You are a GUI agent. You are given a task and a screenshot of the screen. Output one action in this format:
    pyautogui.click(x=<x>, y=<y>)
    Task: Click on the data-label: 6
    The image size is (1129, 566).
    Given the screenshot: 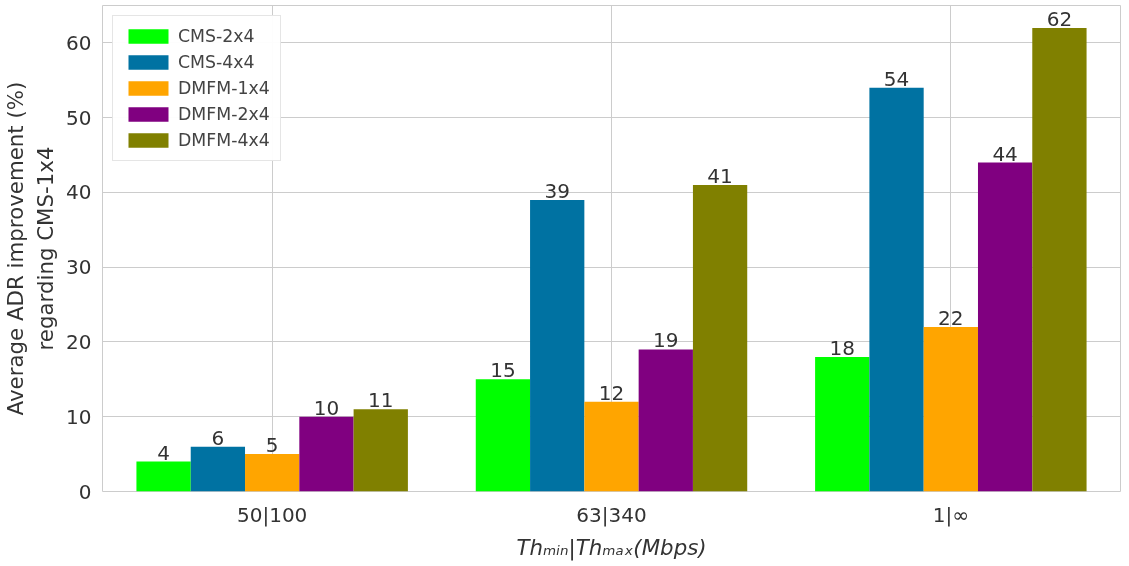 What is the action you would take?
    pyautogui.click(x=218, y=437)
    